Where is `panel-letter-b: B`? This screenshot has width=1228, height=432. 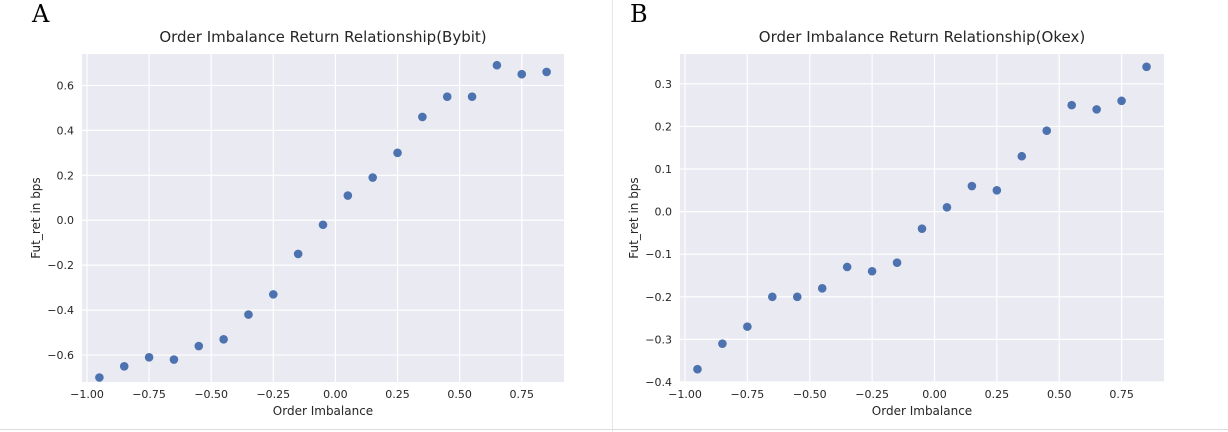 panel-letter-b: B is located at coordinates (639, 14).